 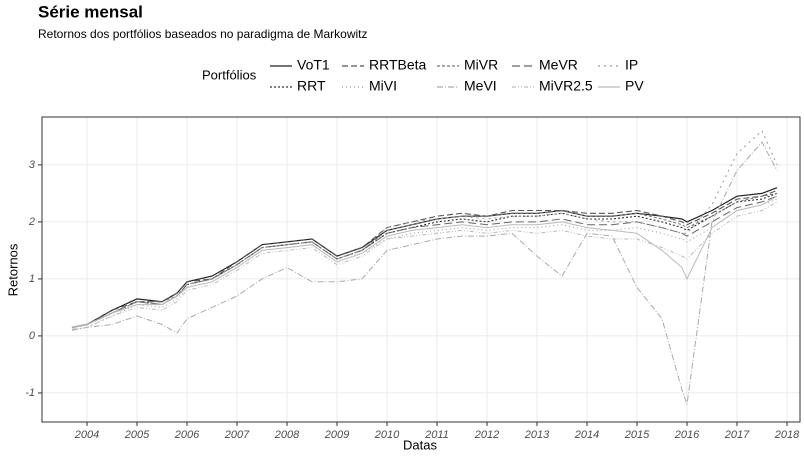 What do you see at coordinates (383, 86) in the screenshot?
I see `legend-label: MiVI` at bounding box center [383, 86].